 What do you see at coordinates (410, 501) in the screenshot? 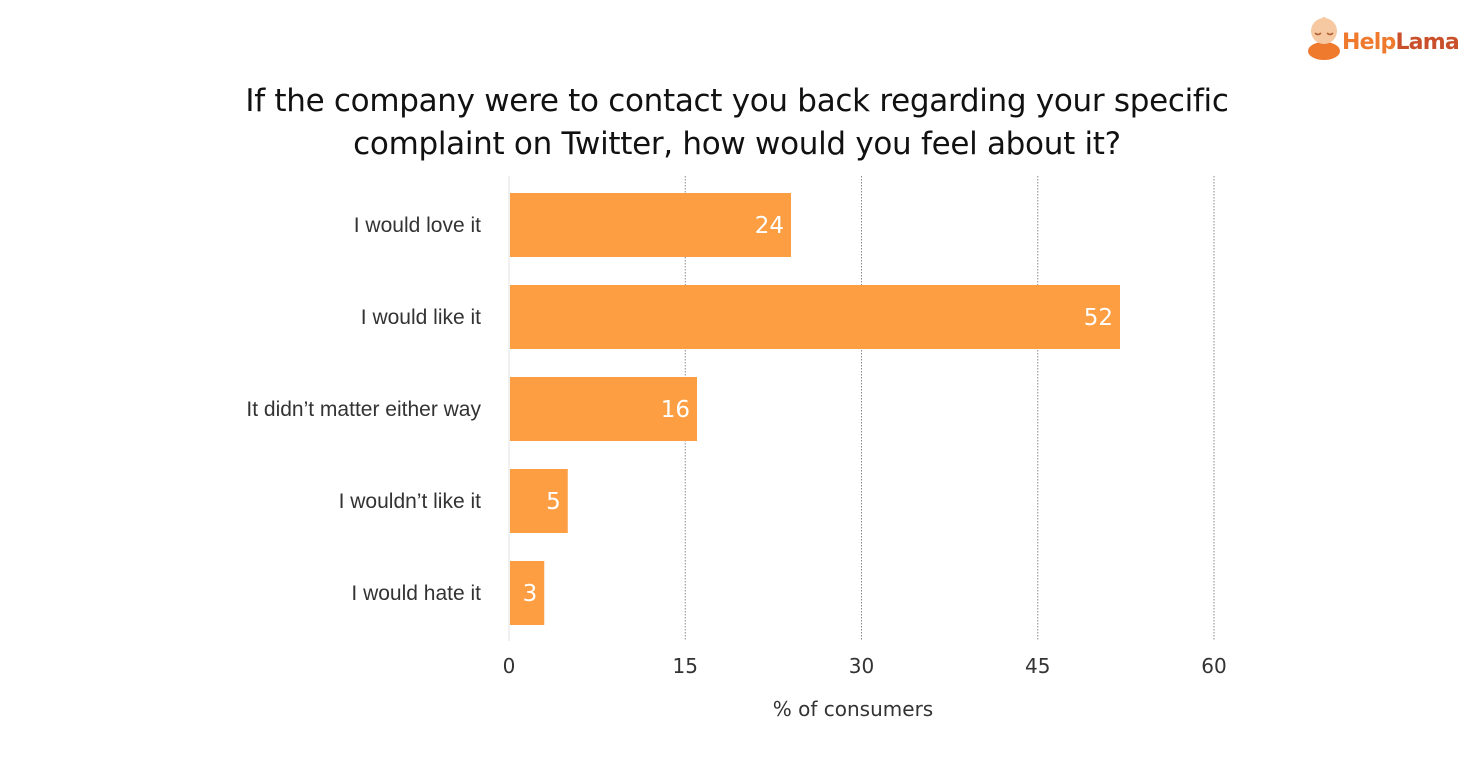
I see `category-label-4: I wouldn’t like it` at bounding box center [410, 501].